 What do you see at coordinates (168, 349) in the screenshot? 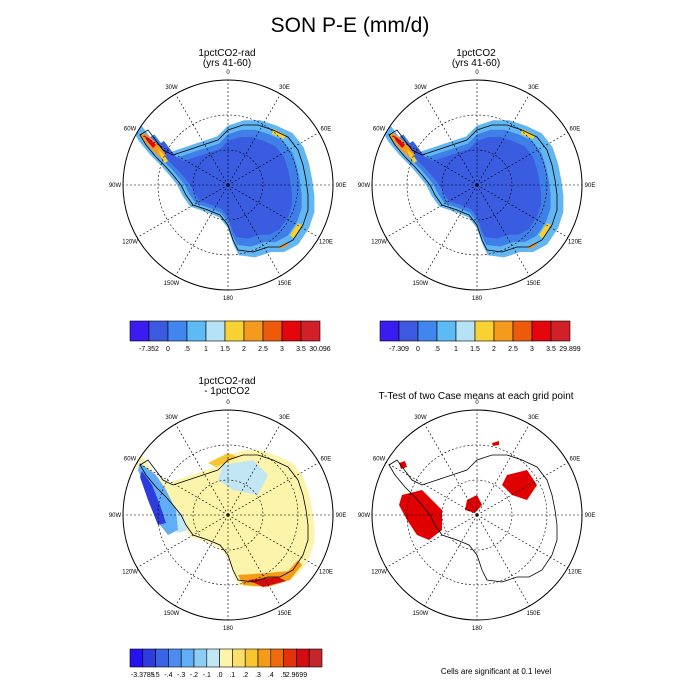
I see `colorbar-label: 0` at bounding box center [168, 349].